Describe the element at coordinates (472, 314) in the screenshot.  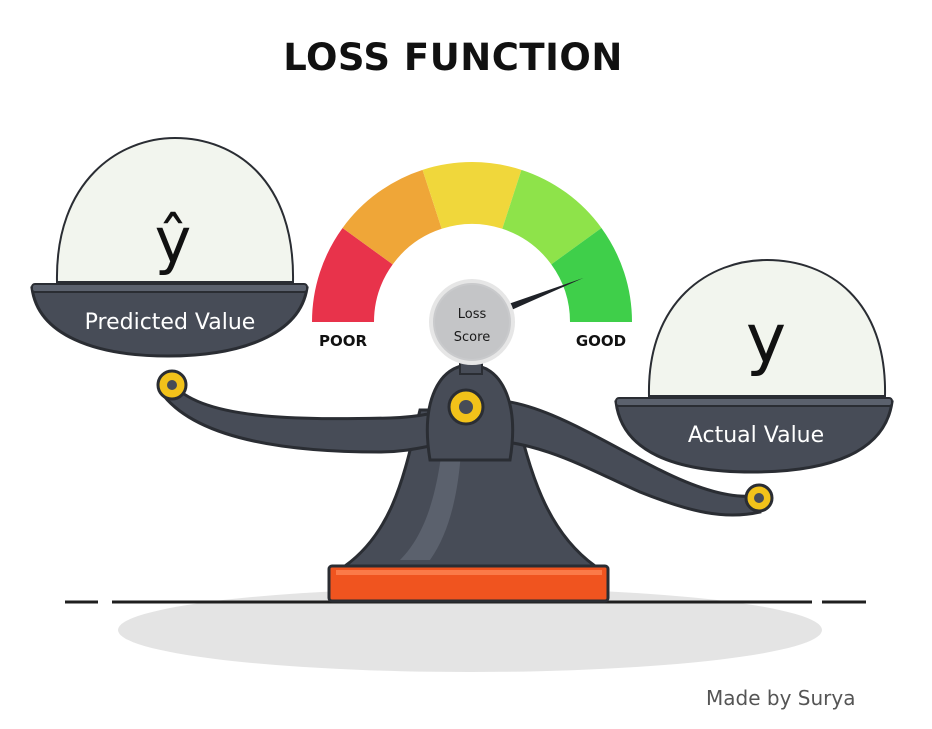
I see `loss-score-label-line1: Loss` at that location.